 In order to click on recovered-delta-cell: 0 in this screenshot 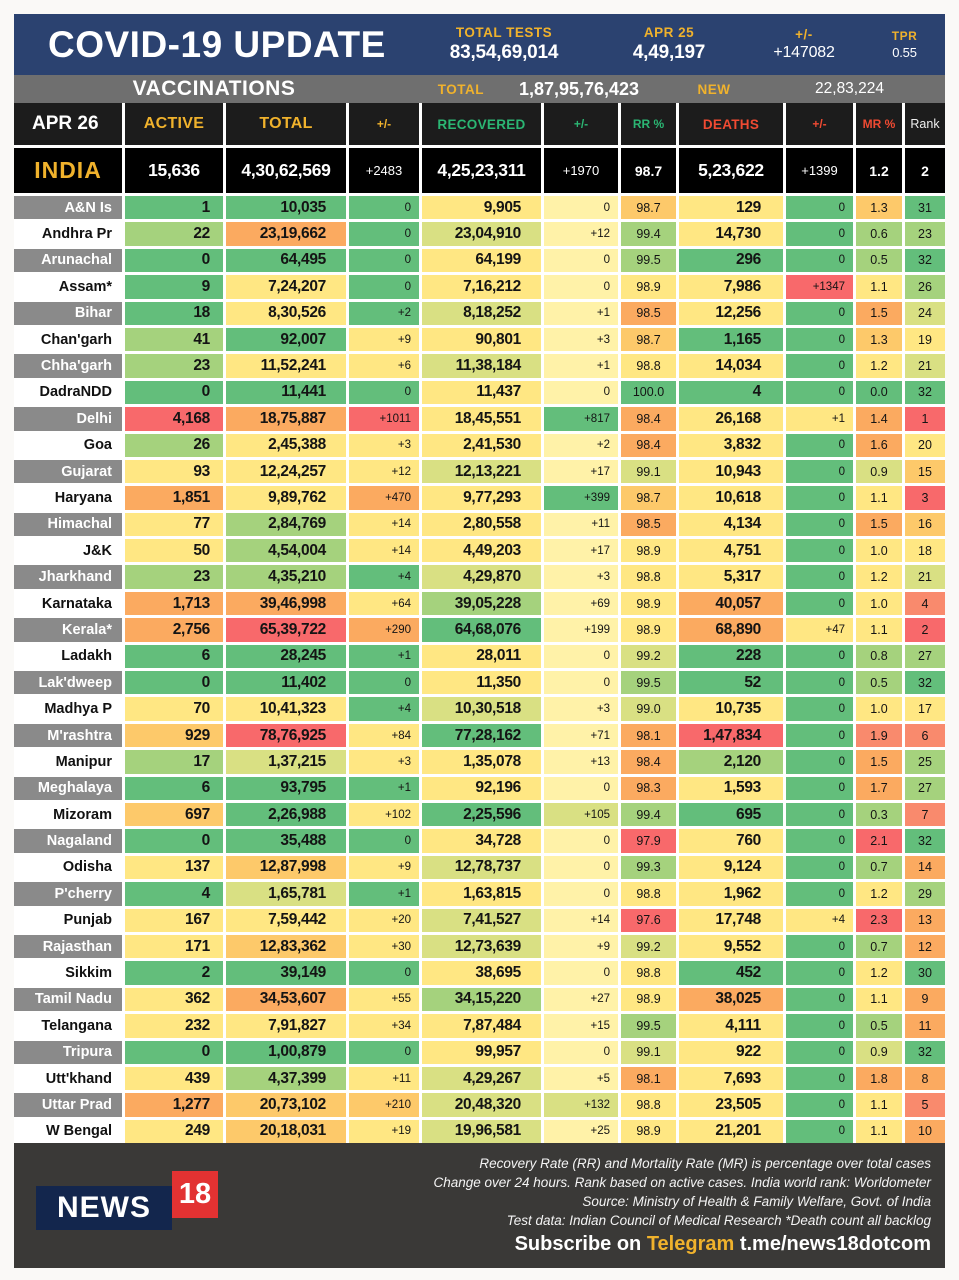, I will do `click(581, 788)`.